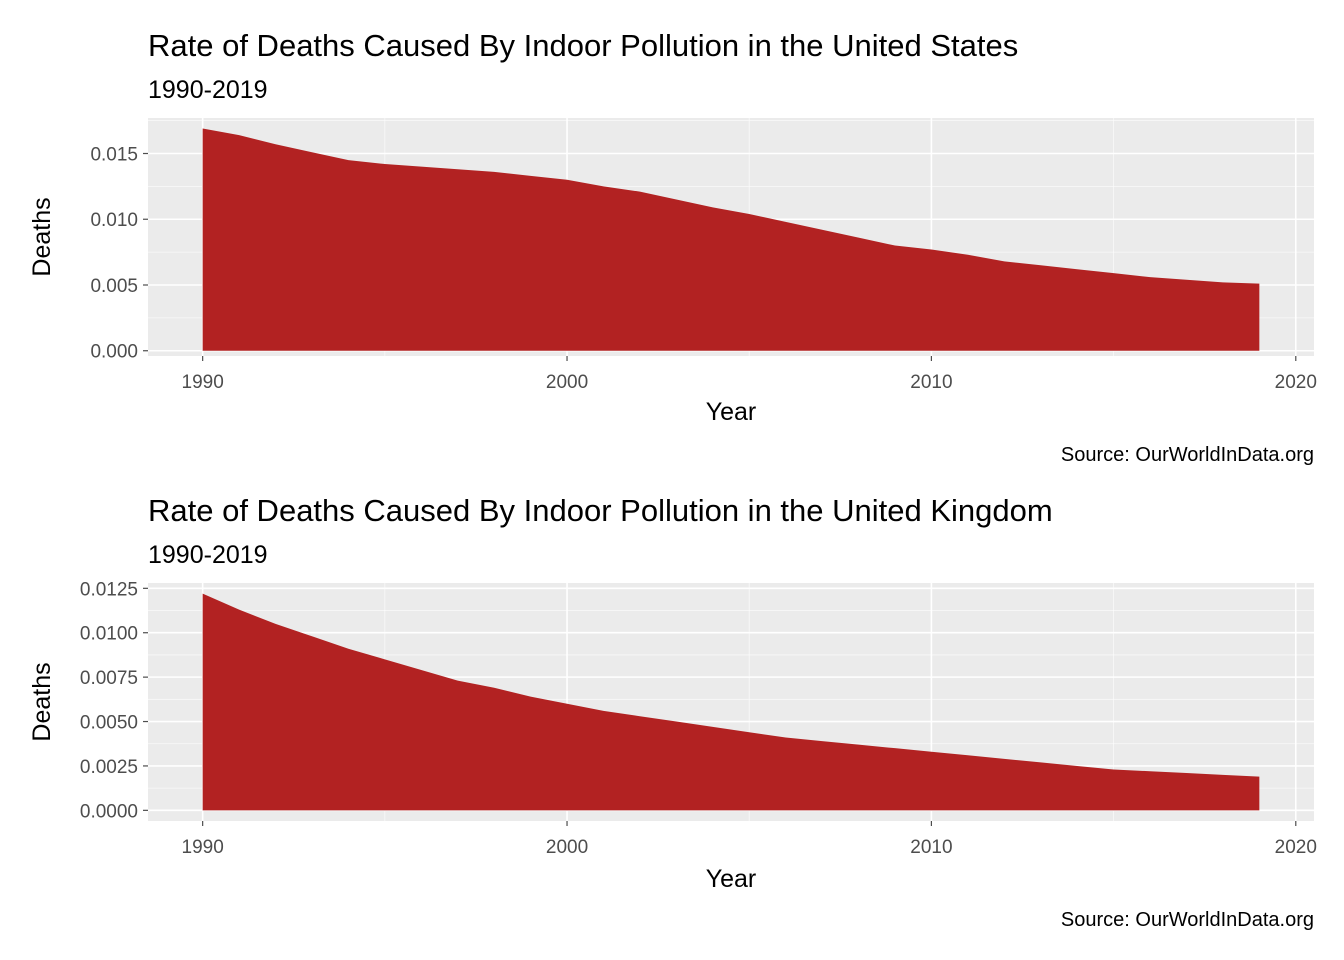 The height and width of the screenshot is (960, 1344). What do you see at coordinates (109, 634) in the screenshot?
I see `y-tick-label: 0.0100` at bounding box center [109, 634].